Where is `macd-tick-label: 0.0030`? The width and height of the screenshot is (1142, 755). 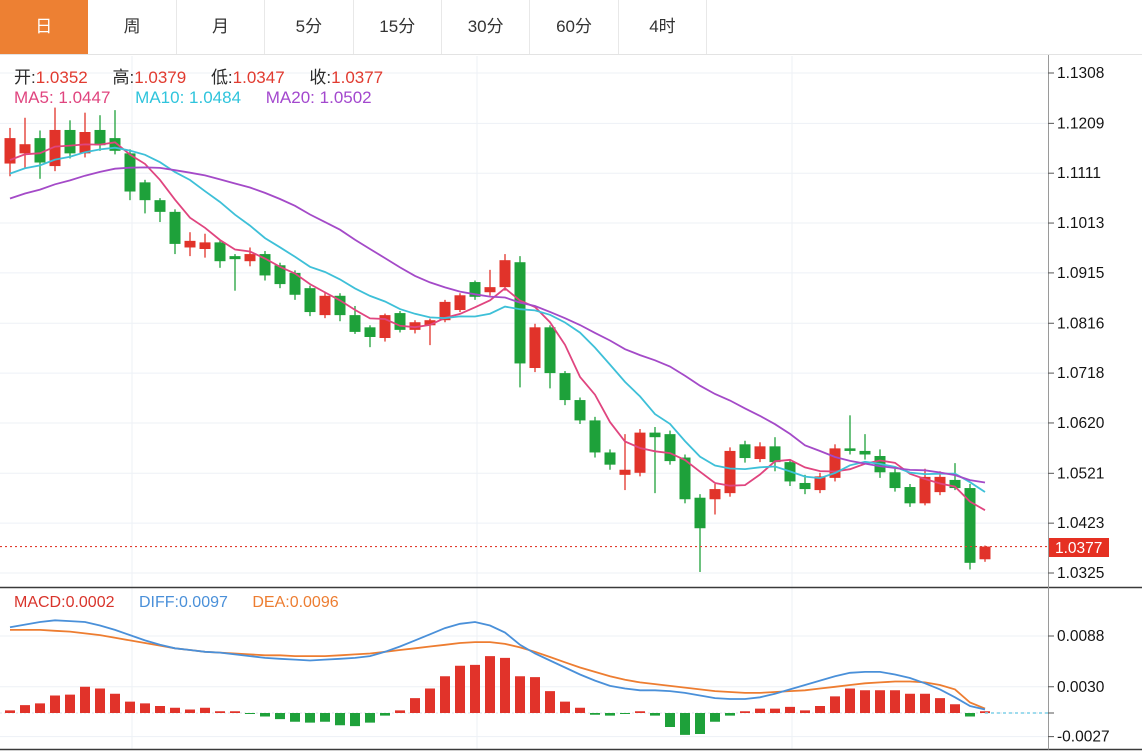 macd-tick-label: 0.0030 is located at coordinates (1081, 687).